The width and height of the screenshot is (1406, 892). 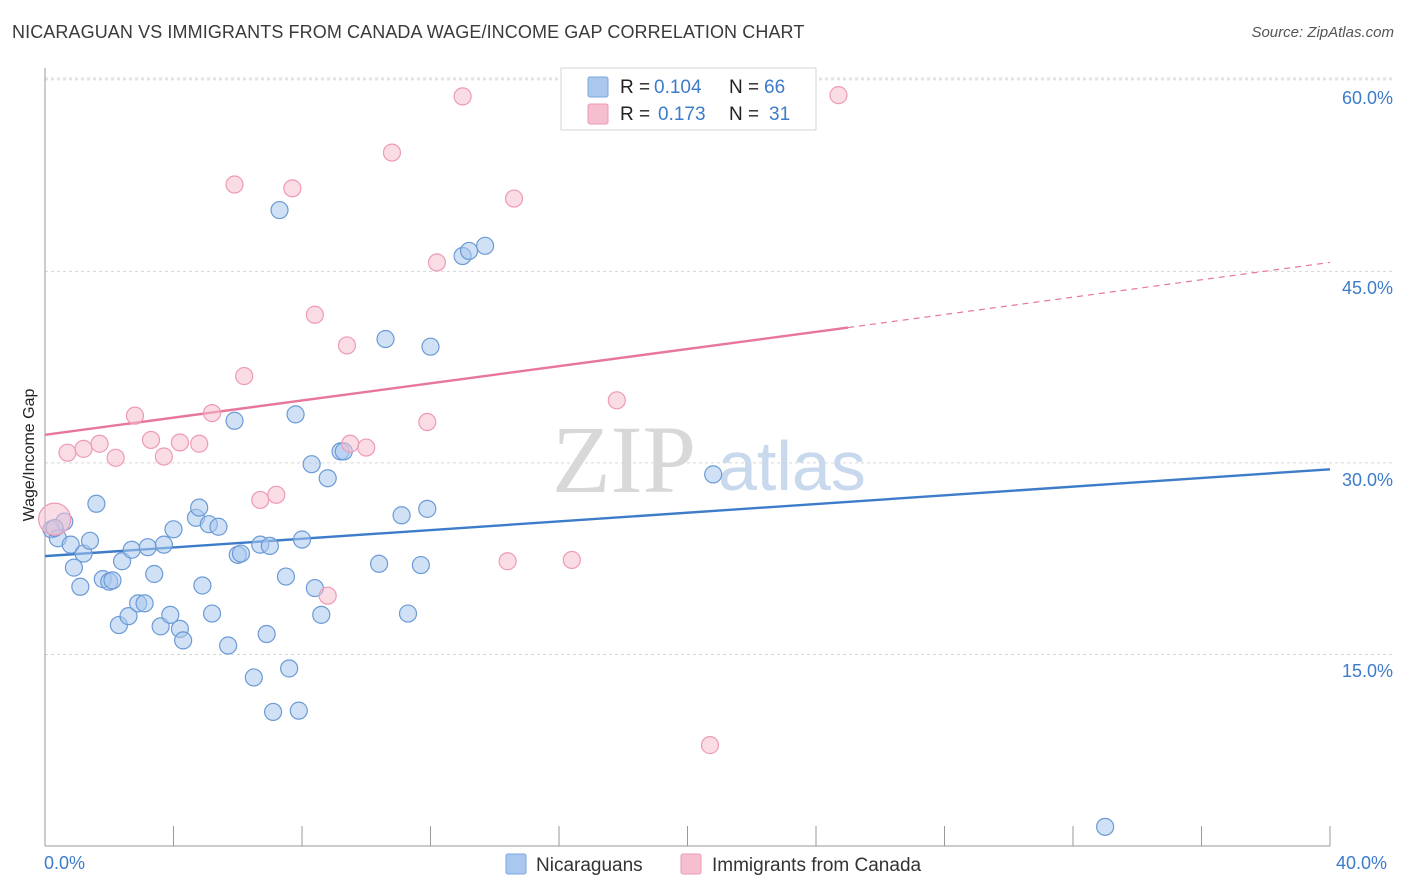 I want to click on bottom-legend: Nicaraguans Immigrants from Canada, so click(x=713, y=864).